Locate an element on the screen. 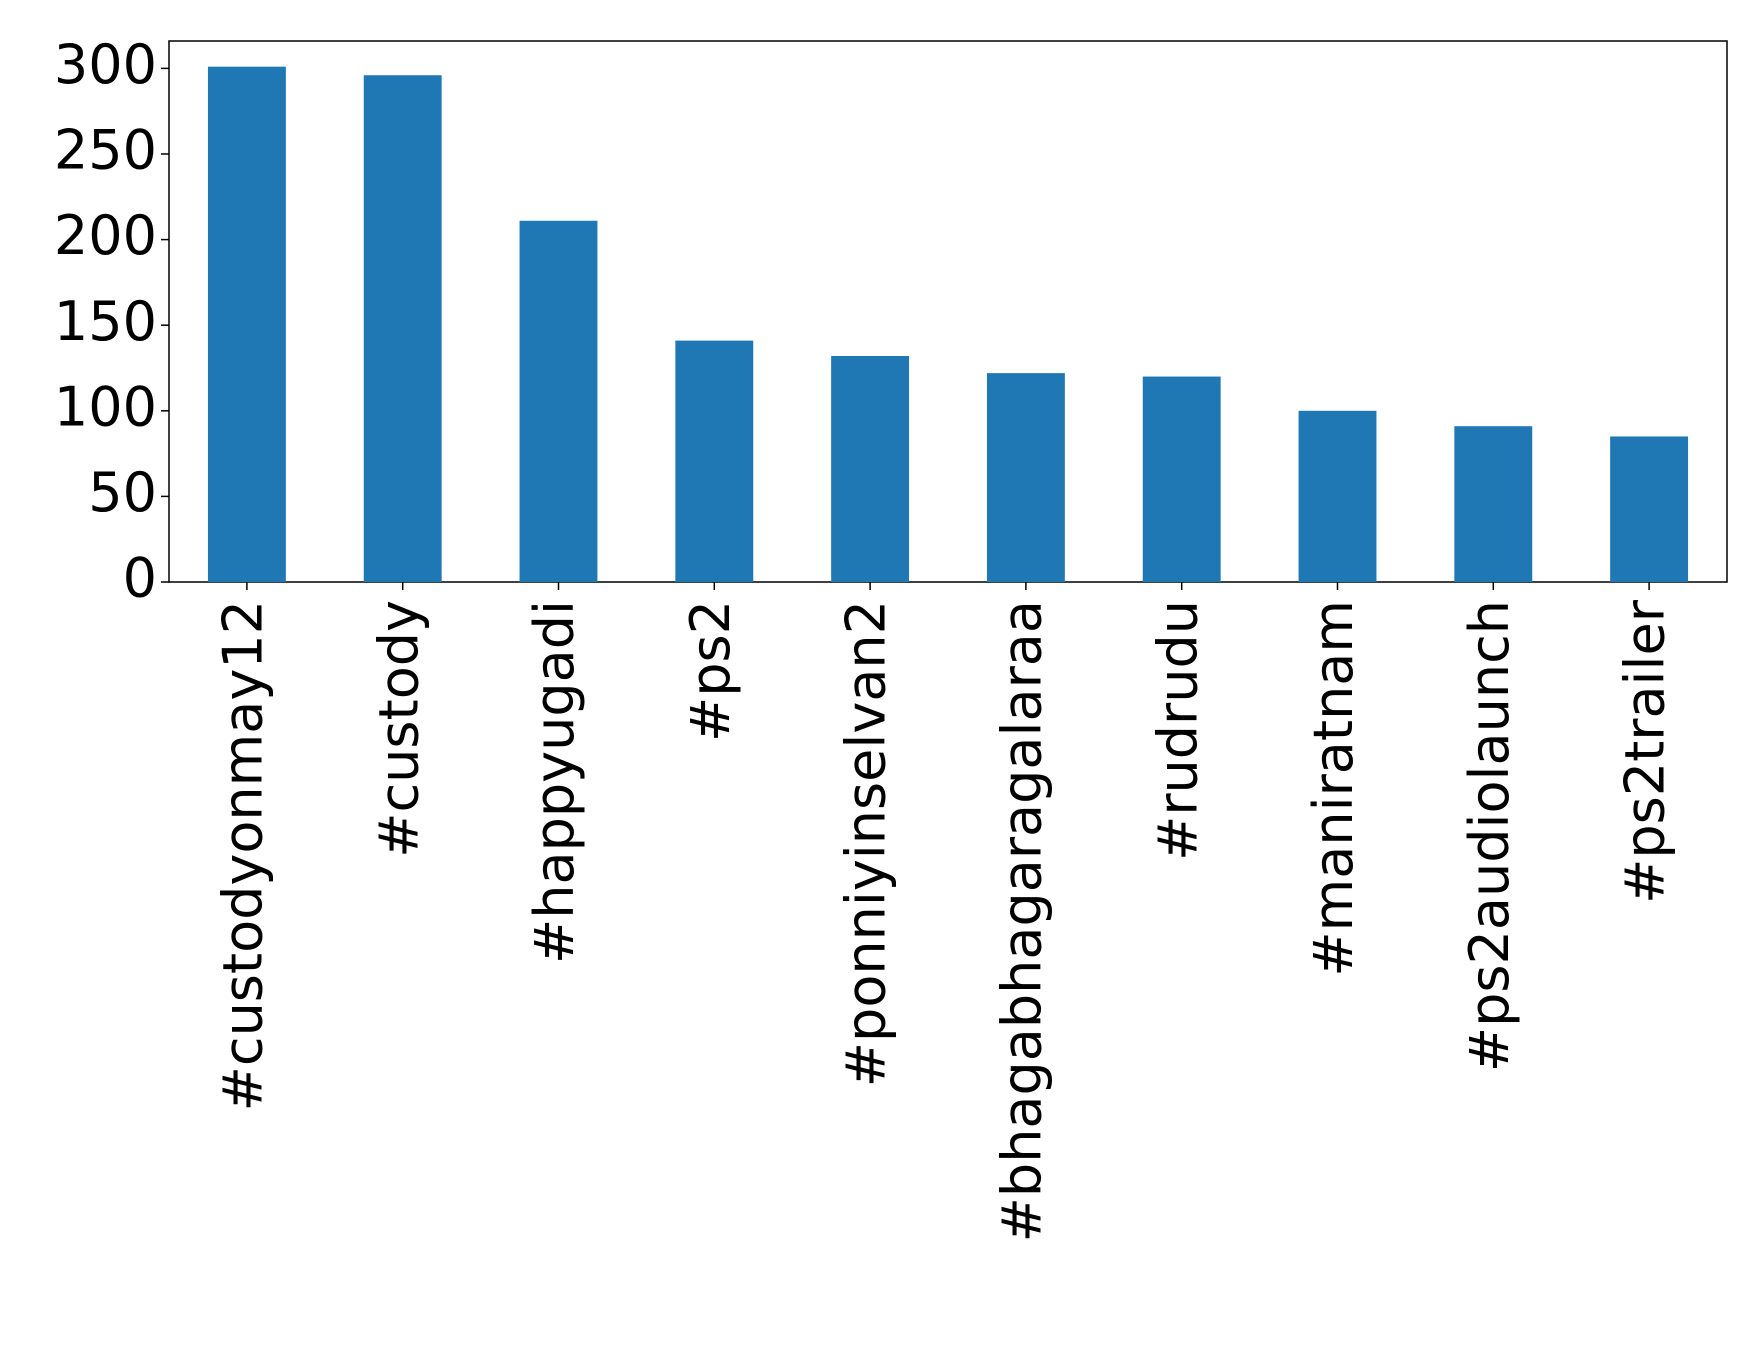  y-tick-label: 250 is located at coordinates (105, 150).